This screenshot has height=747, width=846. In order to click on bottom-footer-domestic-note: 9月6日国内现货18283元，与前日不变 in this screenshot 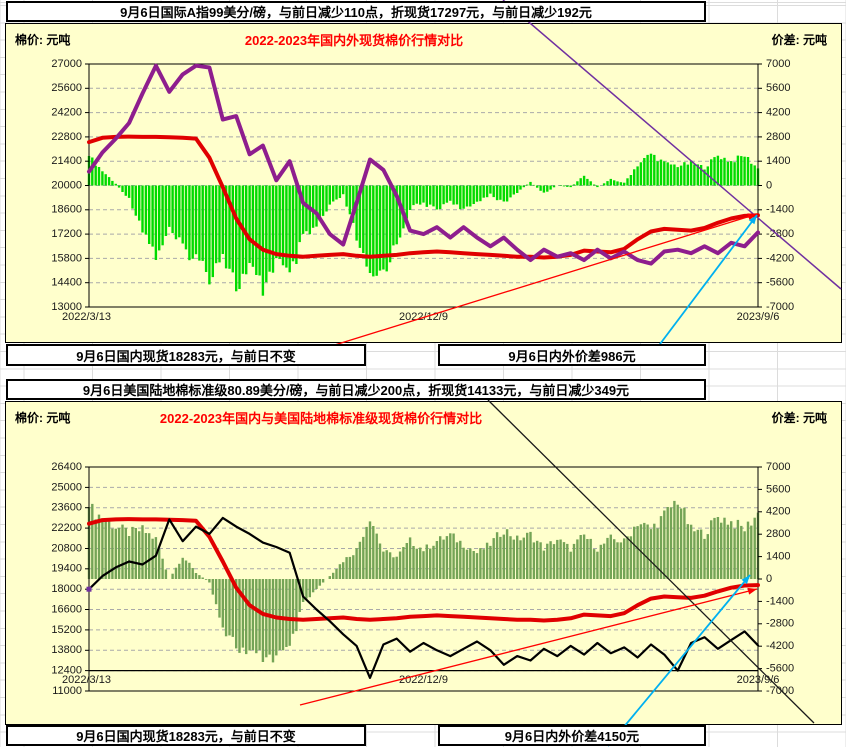, I will do `click(186, 735)`.